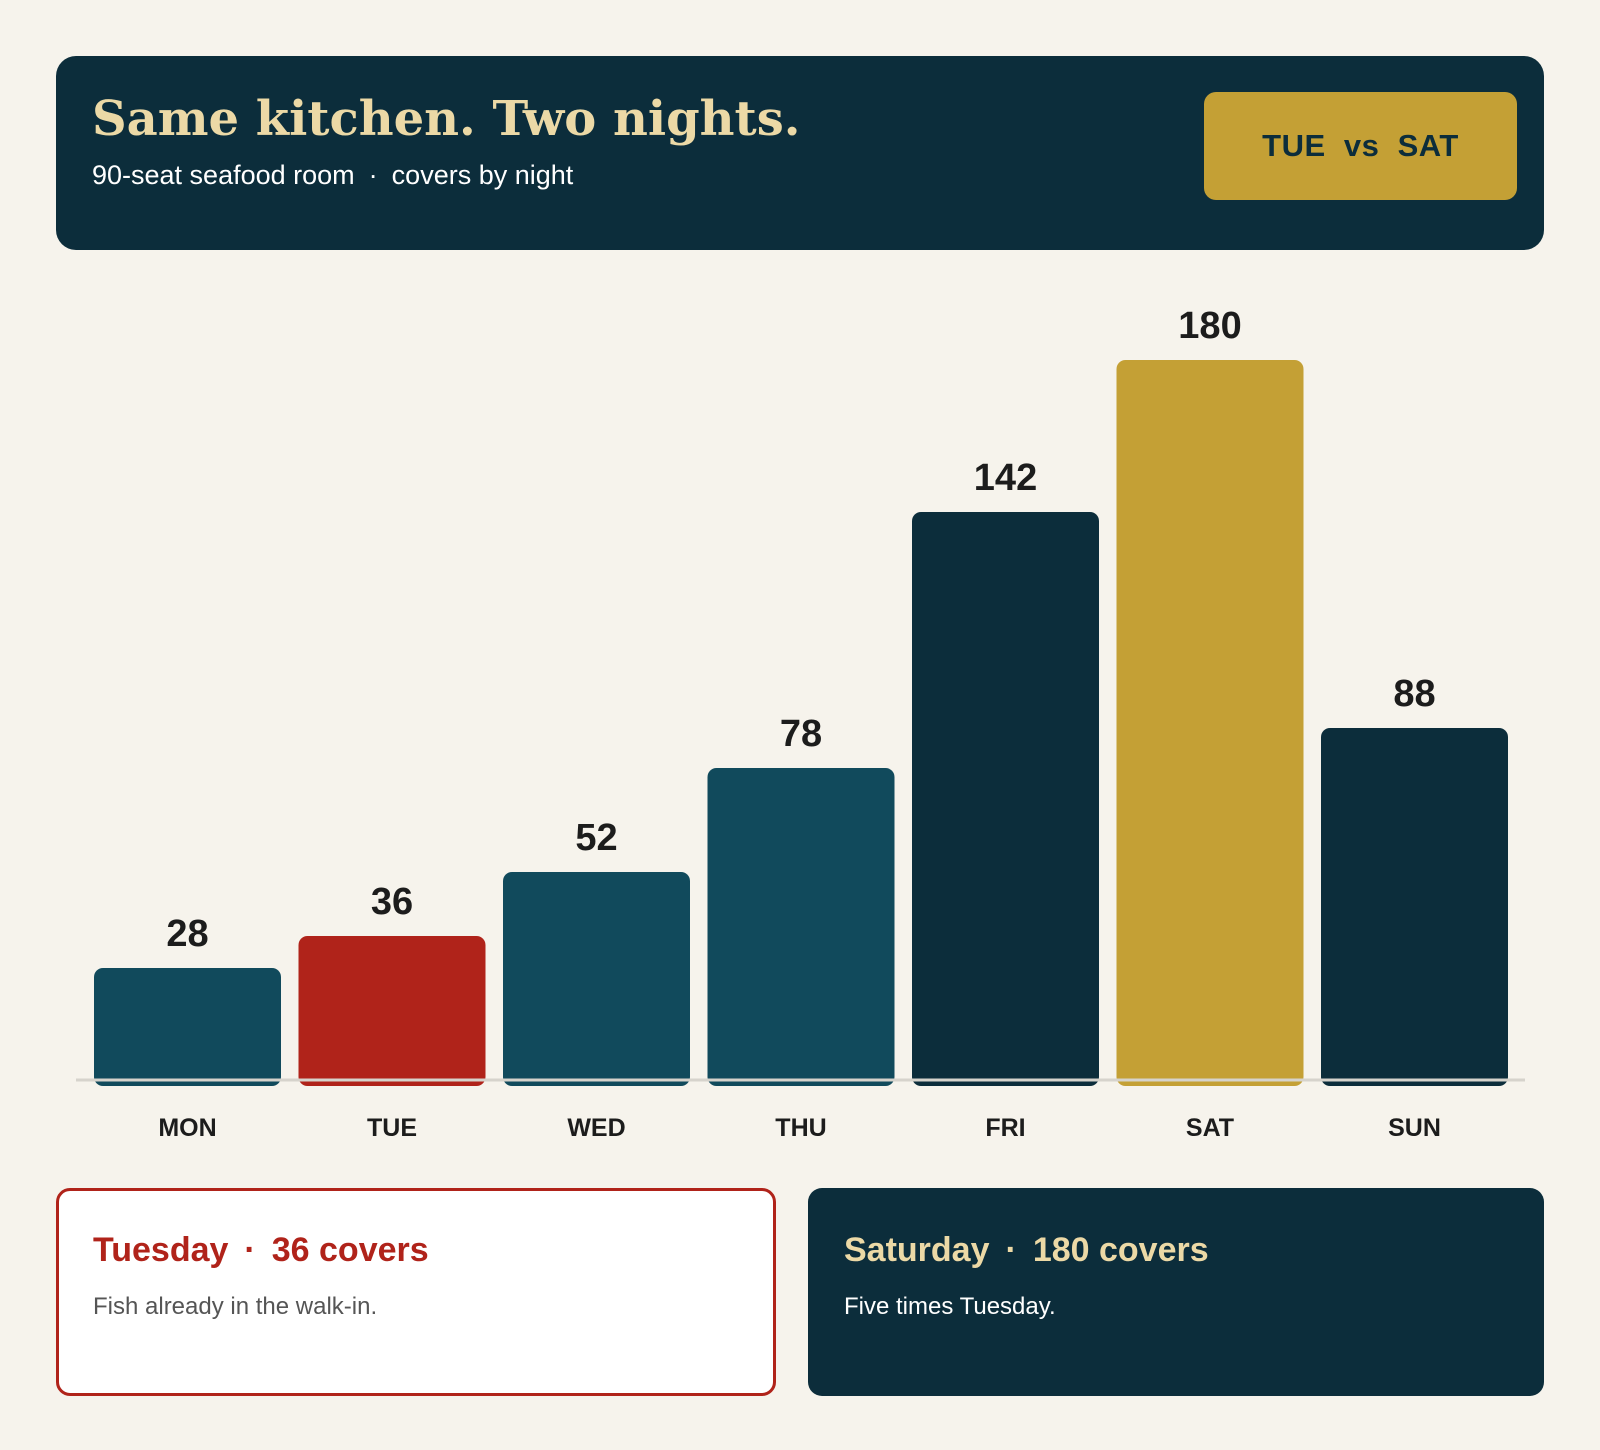 The width and height of the screenshot is (1600, 1450). Describe the element at coordinates (1005, 799) in the screenshot. I see `bar-fri` at that location.